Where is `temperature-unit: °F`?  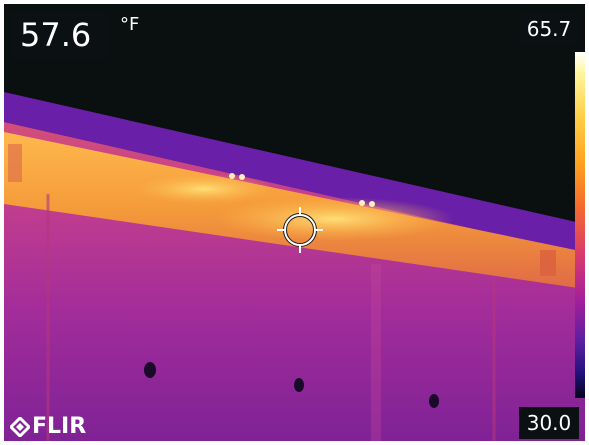 temperature-unit: °F is located at coordinates (130, 24).